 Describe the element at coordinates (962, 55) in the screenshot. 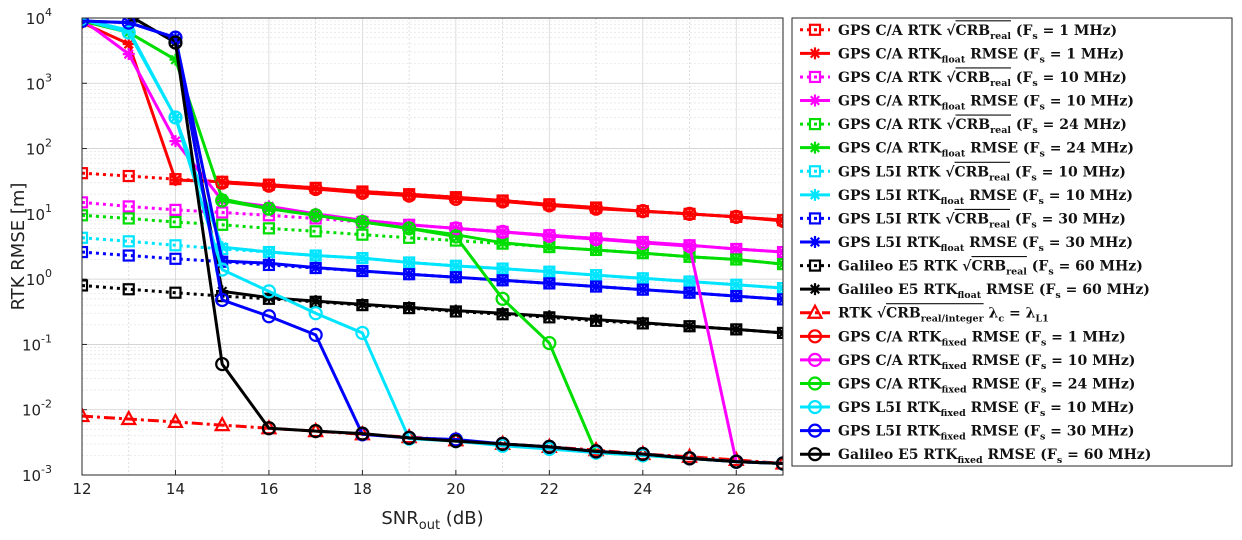

I see `legend-entry: GPS C/A RTKfloat RMSE (Fs = 1 MHz)` at that location.